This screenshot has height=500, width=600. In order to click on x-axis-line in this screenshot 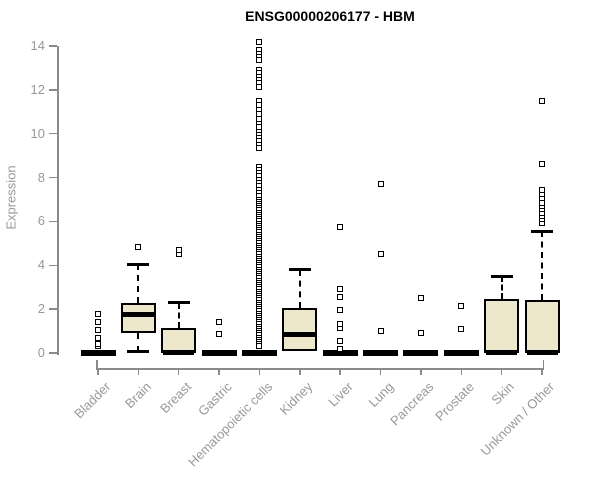, I will do `click(320, 369)`.